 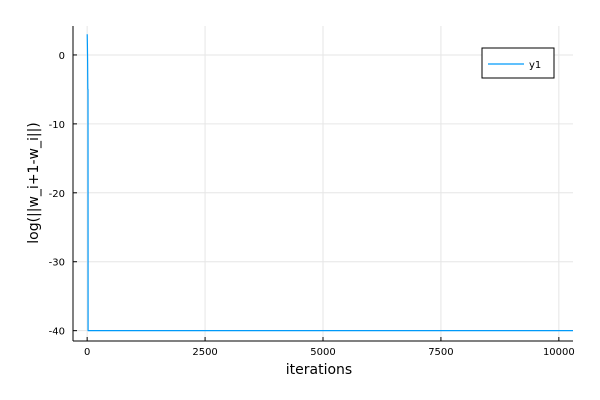 I want to click on x-tick-label: 0, so click(x=87, y=352).